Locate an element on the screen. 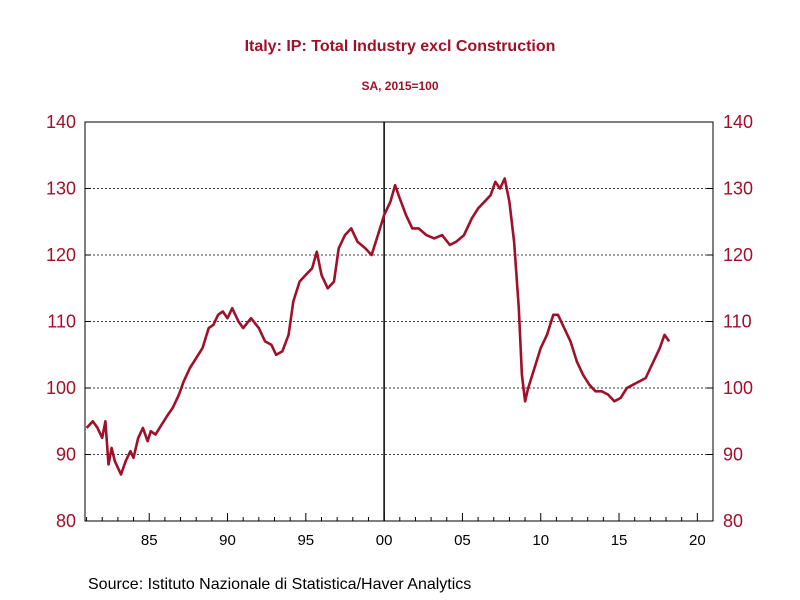 Image resolution: width=800 pixels, height=600 pixels. y-tick-label-left: 140 is located at coordinates (61, 122).